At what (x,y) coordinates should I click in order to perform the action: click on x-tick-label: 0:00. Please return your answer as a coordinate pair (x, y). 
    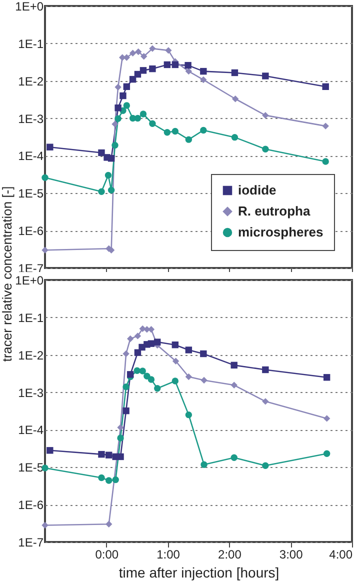
    Looking at the image, I should click on (107, 555).